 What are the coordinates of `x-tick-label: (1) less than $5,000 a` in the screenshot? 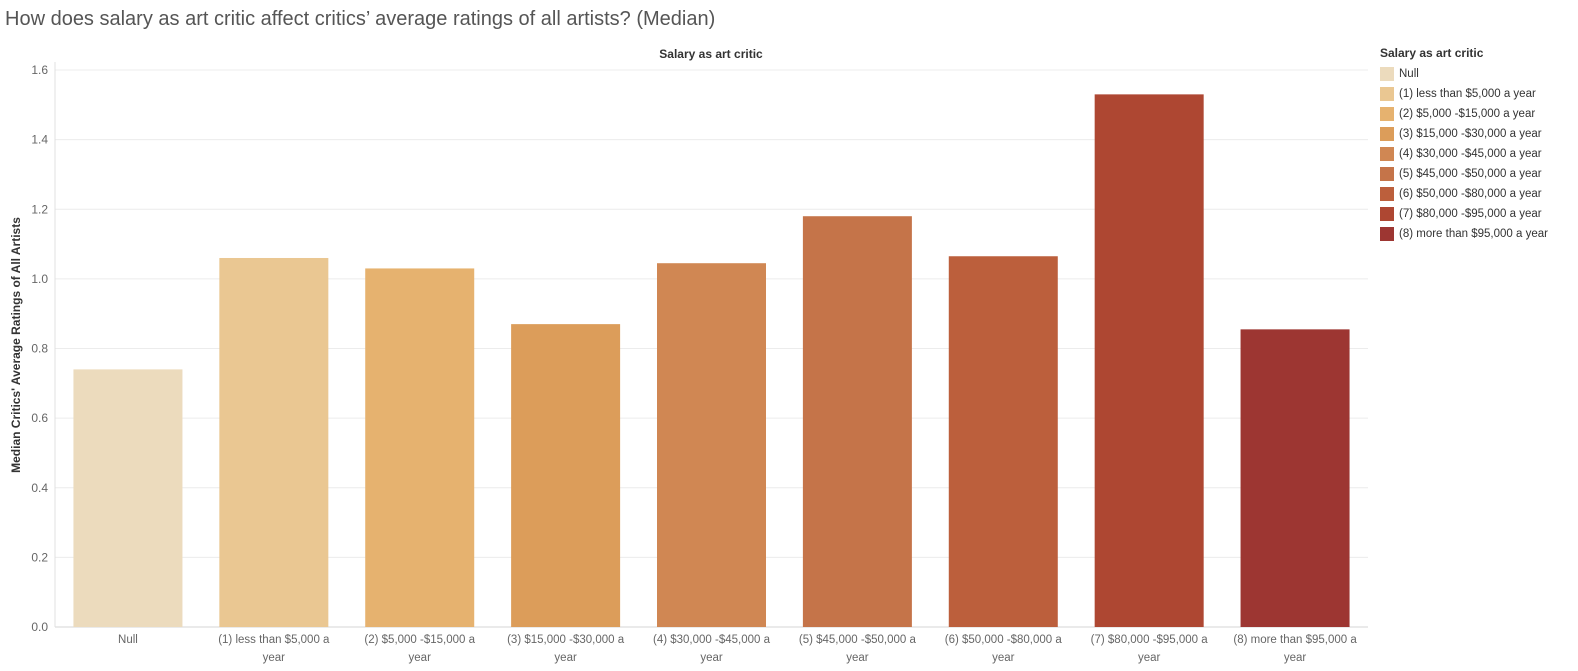 It's located at (274, 640).